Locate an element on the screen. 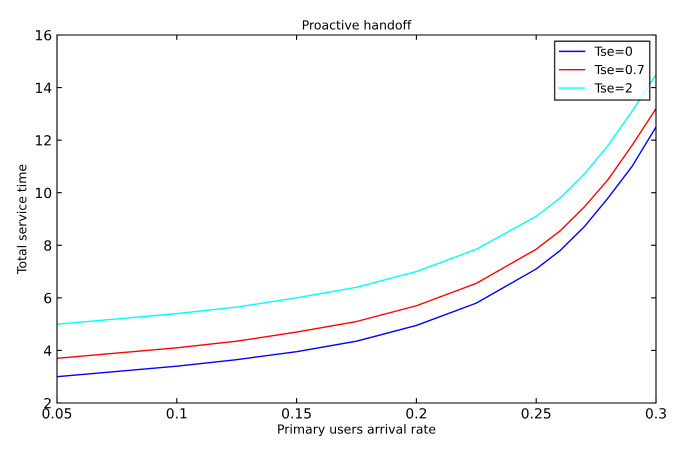 The height and width of the screenshot is (453, 681). y-axis-title: Total service time is located at coordinates (21, 219).